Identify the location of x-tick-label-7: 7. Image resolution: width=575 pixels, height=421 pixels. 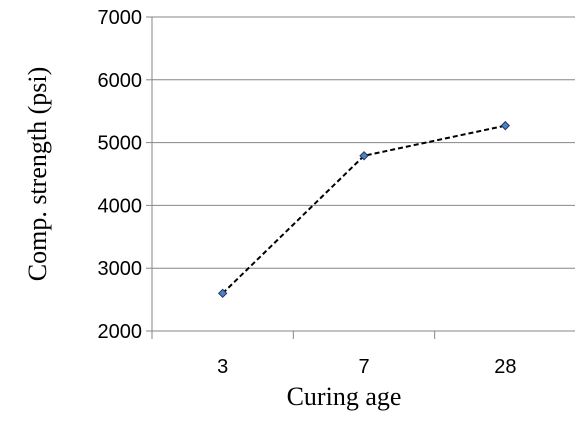
(363, 367).